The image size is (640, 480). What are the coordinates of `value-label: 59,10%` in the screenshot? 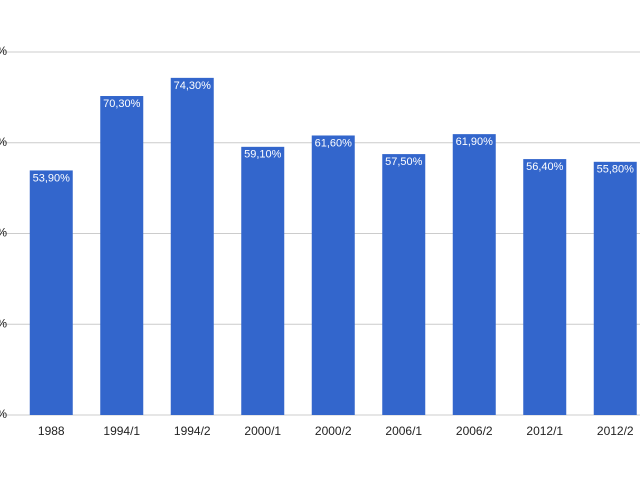 It's located at (263, 155).